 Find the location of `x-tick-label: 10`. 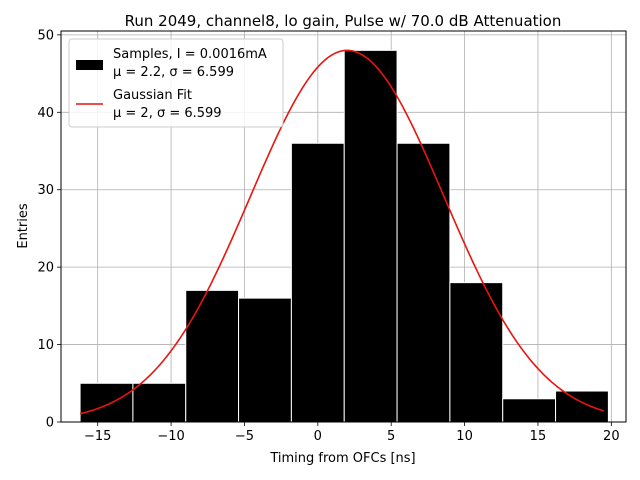

x-tick-label: 10 is located at coordinates (464, 436).